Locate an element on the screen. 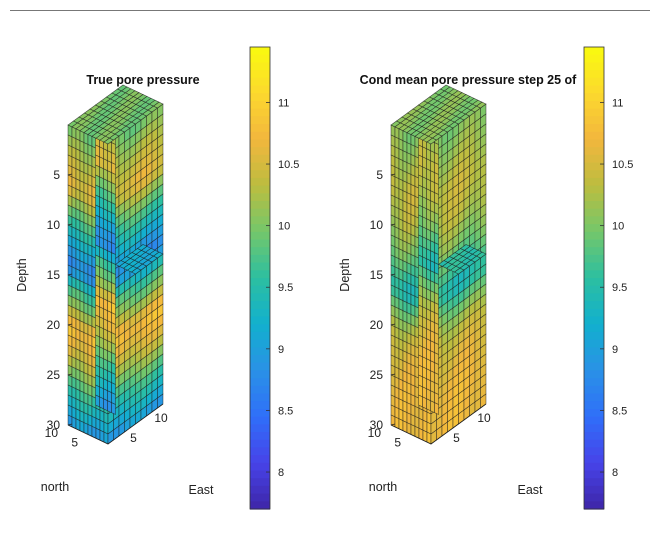  east-axis-label: East is located at coordinates (201, 490).